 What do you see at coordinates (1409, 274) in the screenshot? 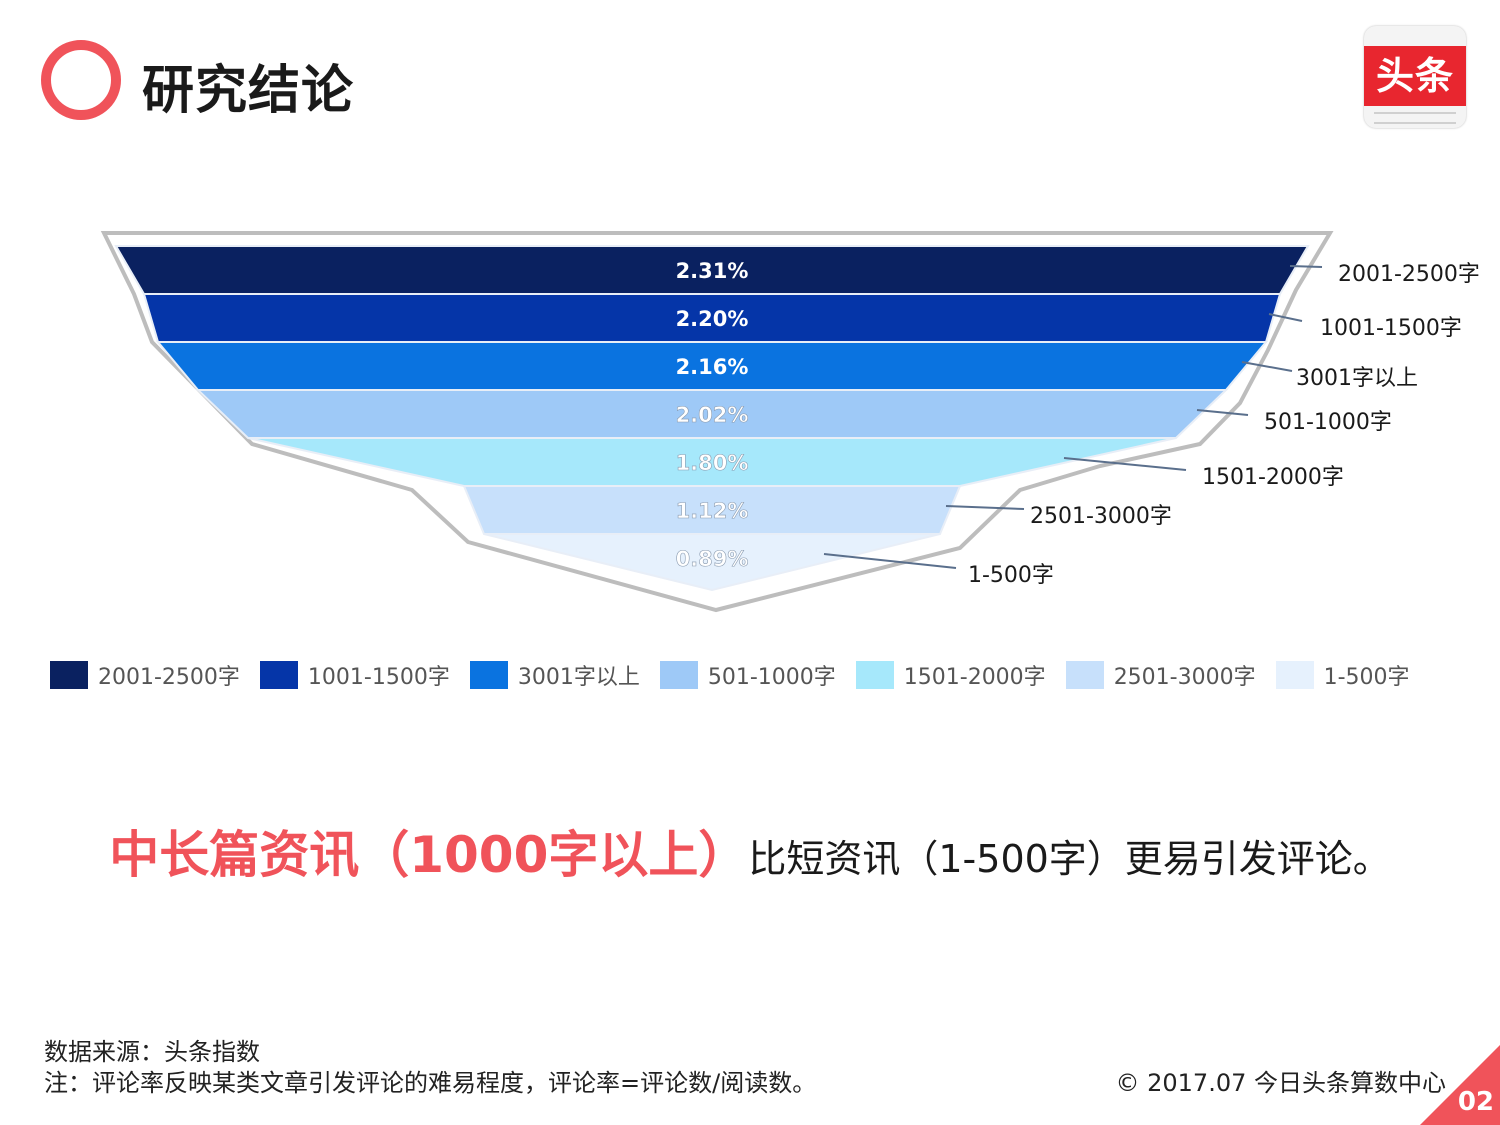
I see `funnel-category-label: 2001-2500字` at bounding box center [1409, 274].